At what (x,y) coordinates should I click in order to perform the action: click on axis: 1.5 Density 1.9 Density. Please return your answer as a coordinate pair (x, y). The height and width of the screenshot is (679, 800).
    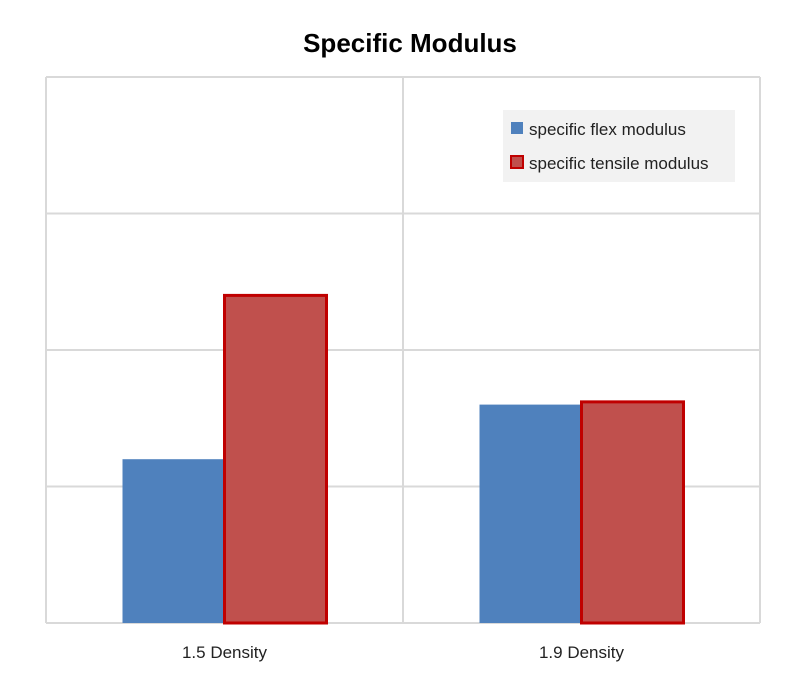
    Looking at the image, I should click on (403, 652).